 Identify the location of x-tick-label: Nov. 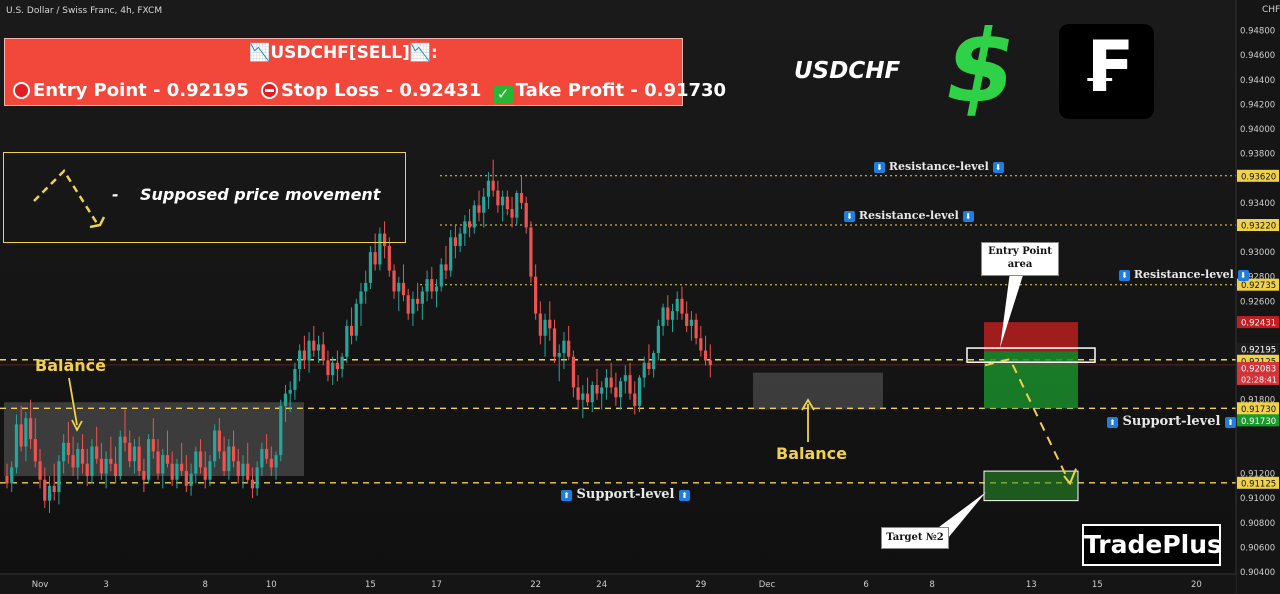
(40, 585).